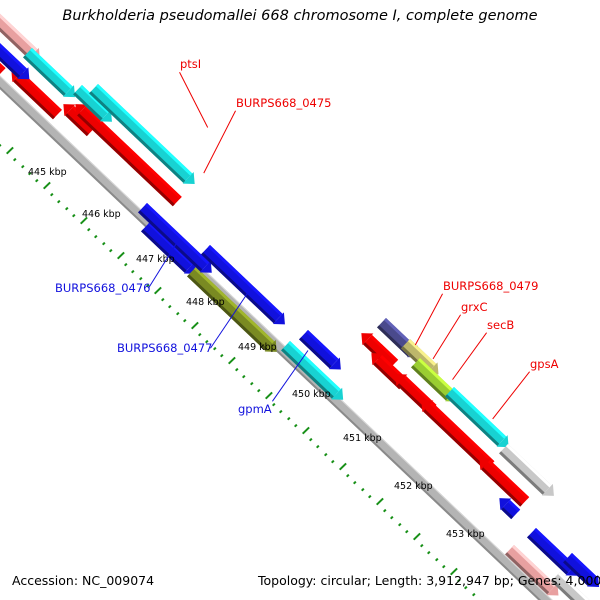 This screenshot has width=600, height=600. I want to click on accession-text: Accession: NC_009074, so click(83, 580).